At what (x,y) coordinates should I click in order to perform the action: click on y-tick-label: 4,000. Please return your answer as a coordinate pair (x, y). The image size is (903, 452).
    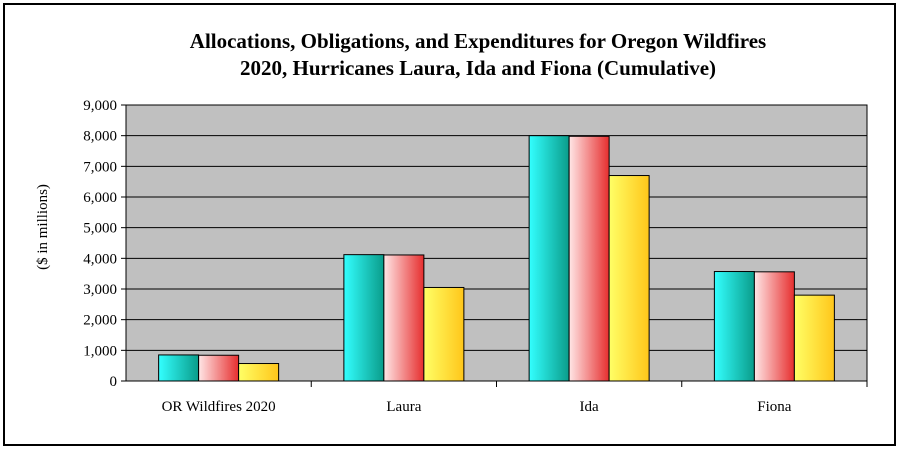
    Looking at the image, I should click on (100, 259).